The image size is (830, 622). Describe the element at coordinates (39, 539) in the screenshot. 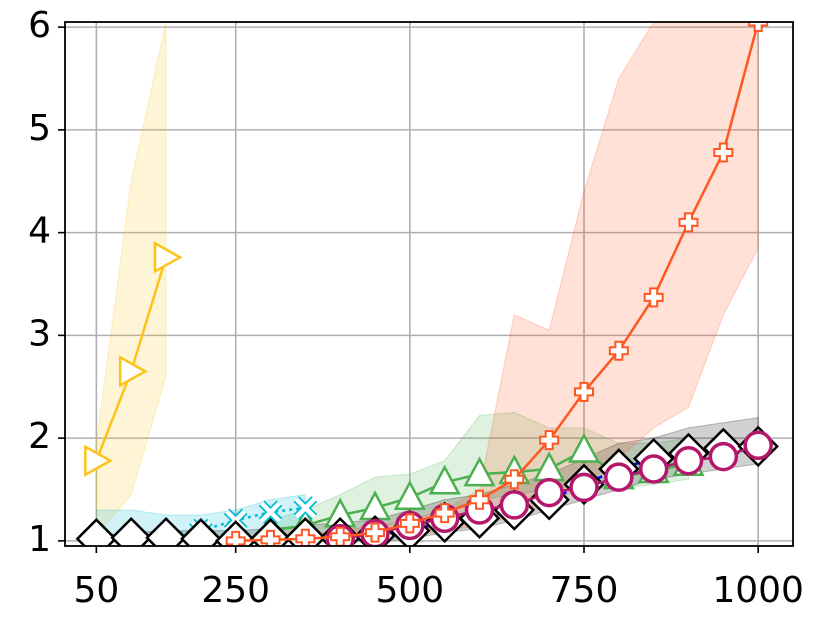

I see `y-tick-label: 1` at that location.